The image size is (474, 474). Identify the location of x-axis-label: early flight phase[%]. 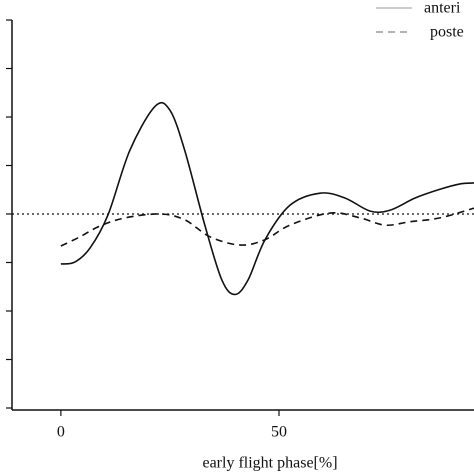
(269, 463).